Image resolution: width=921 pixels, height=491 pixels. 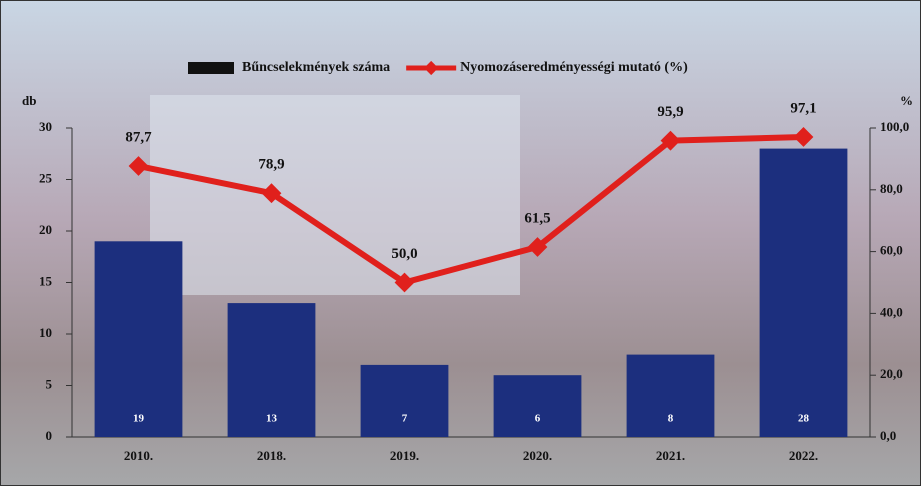 I want to click on bar-label: 19, so click(x=139, y=419).